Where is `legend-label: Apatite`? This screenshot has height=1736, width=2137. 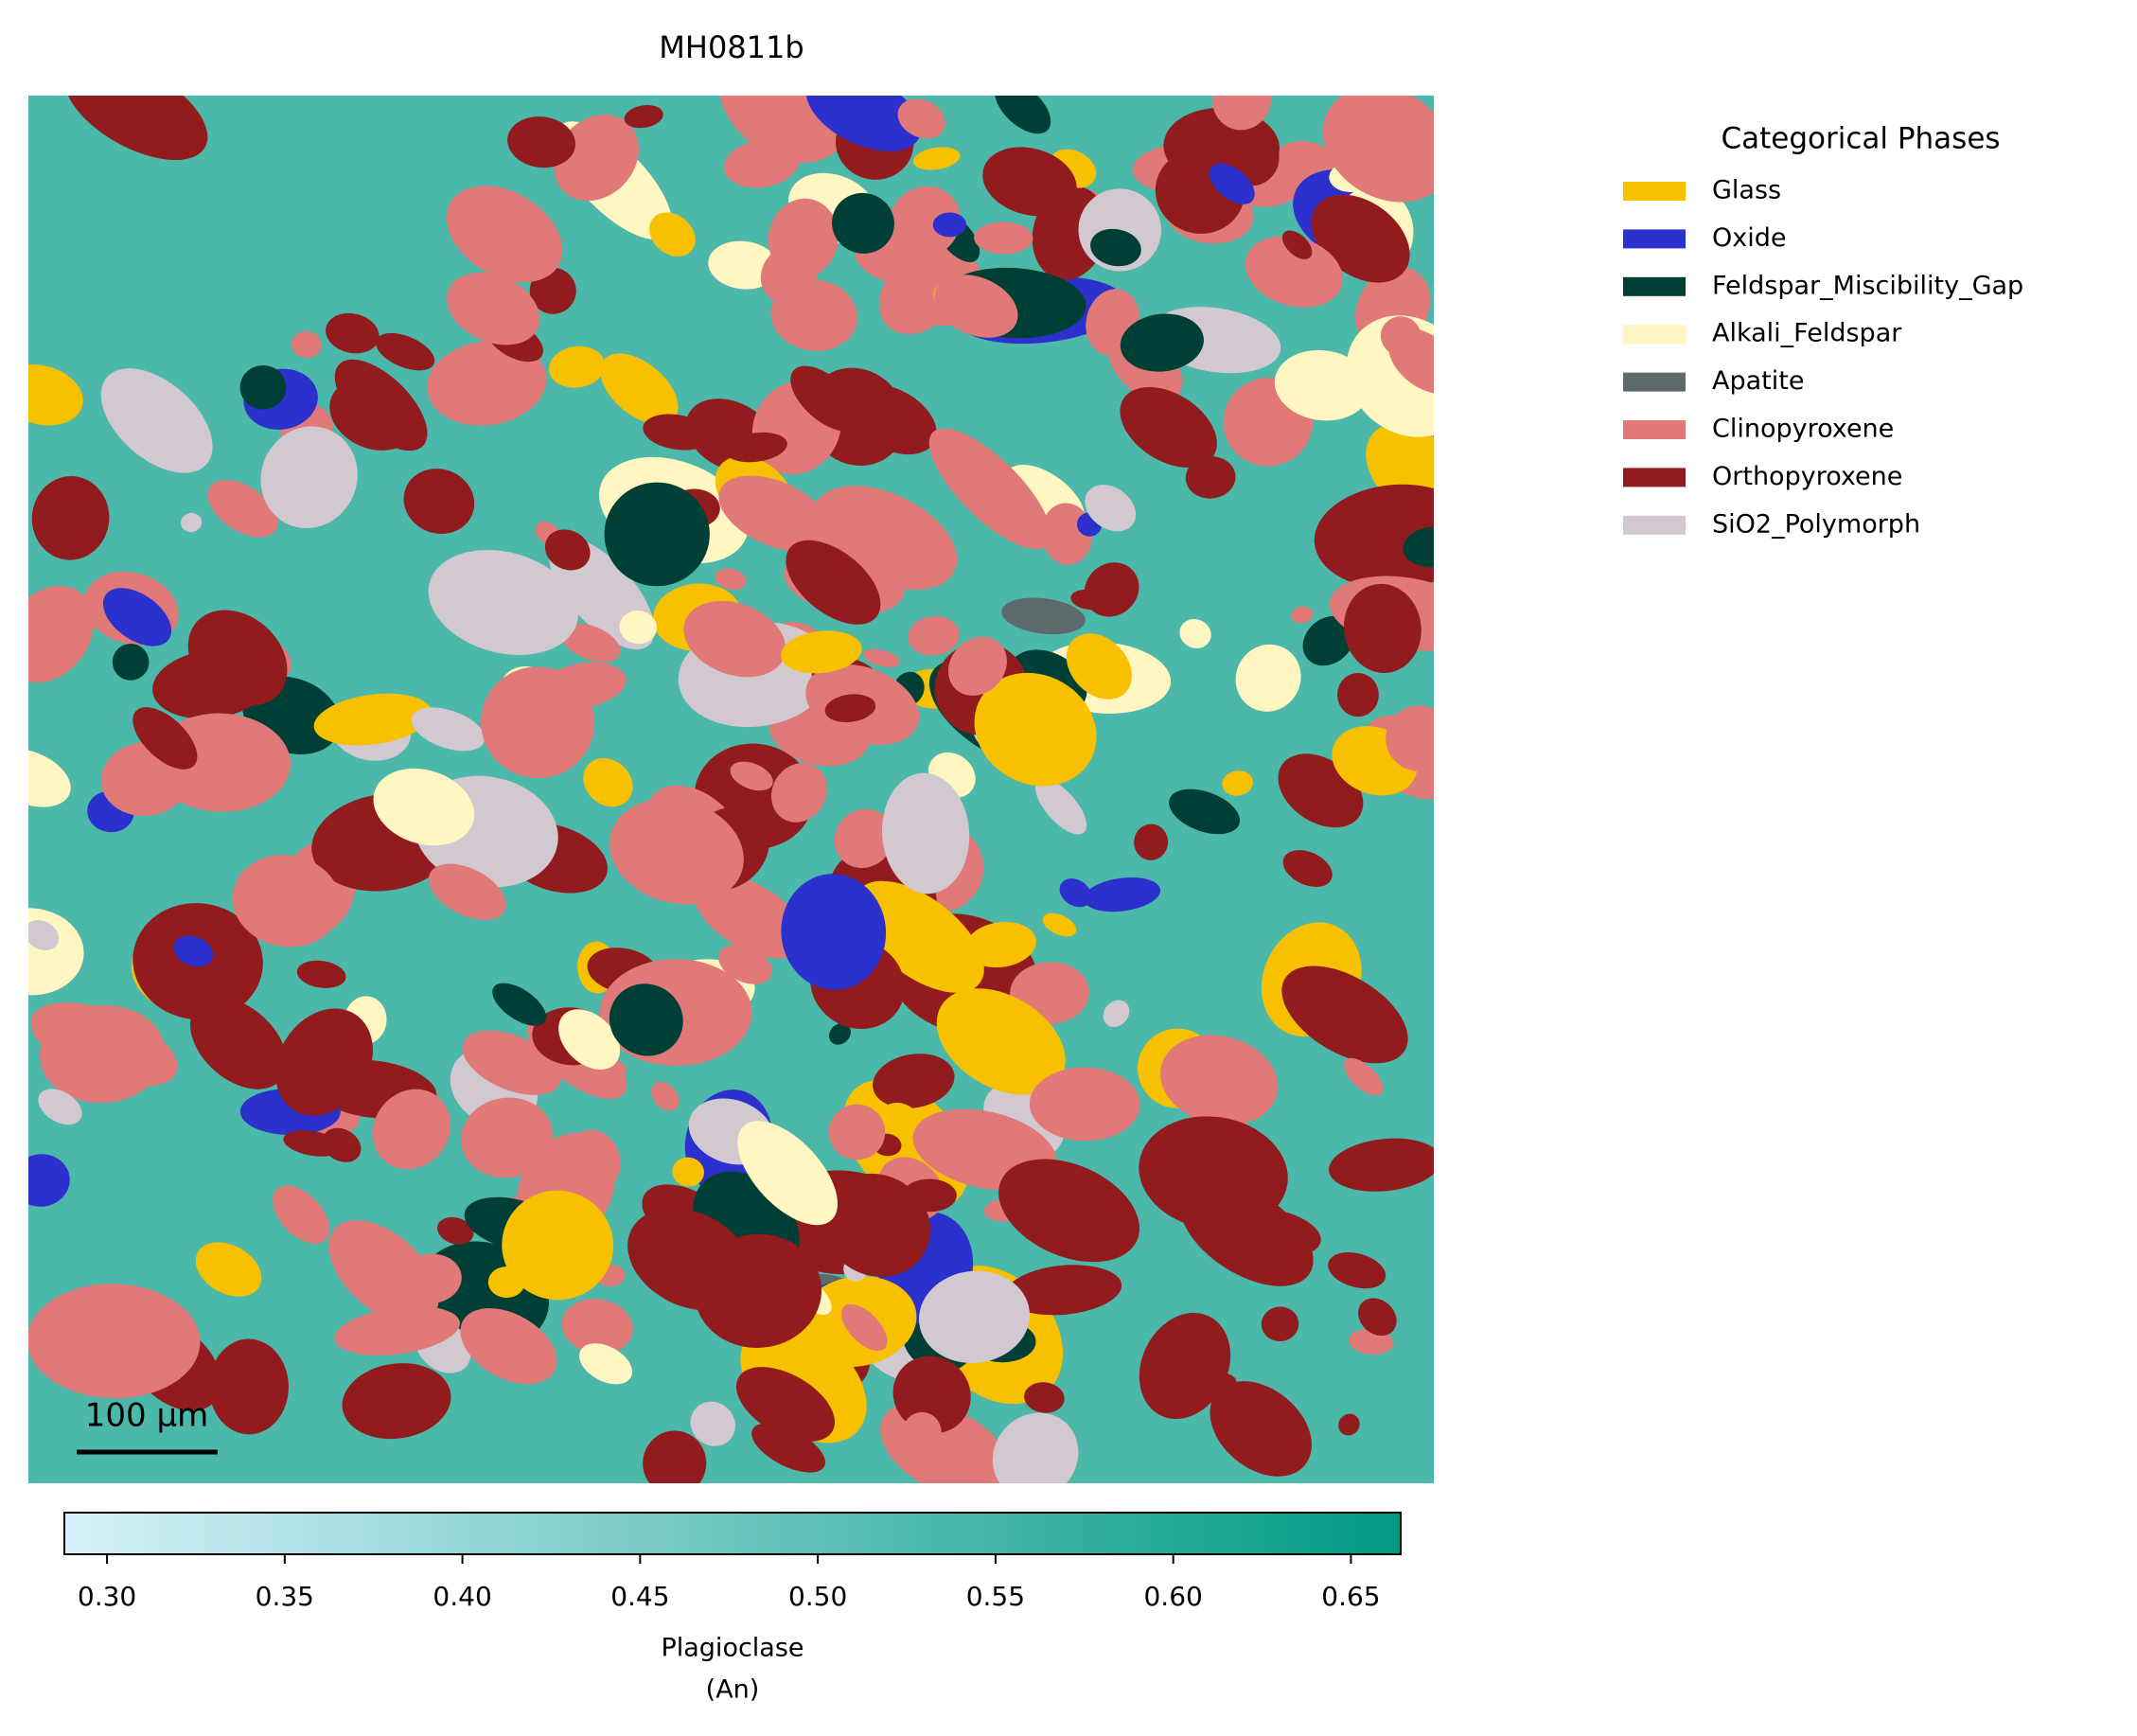 legend-label: Apatite is located at coordinates (1758, 381).